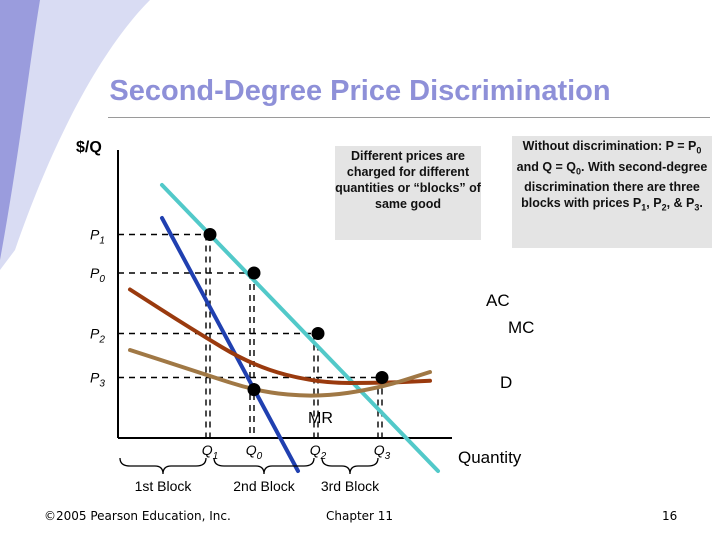  What do you see at coordinates (490, 457) in the screenshot?
I see `x-axis-label: Quantity` at bounding box center [490, 457].